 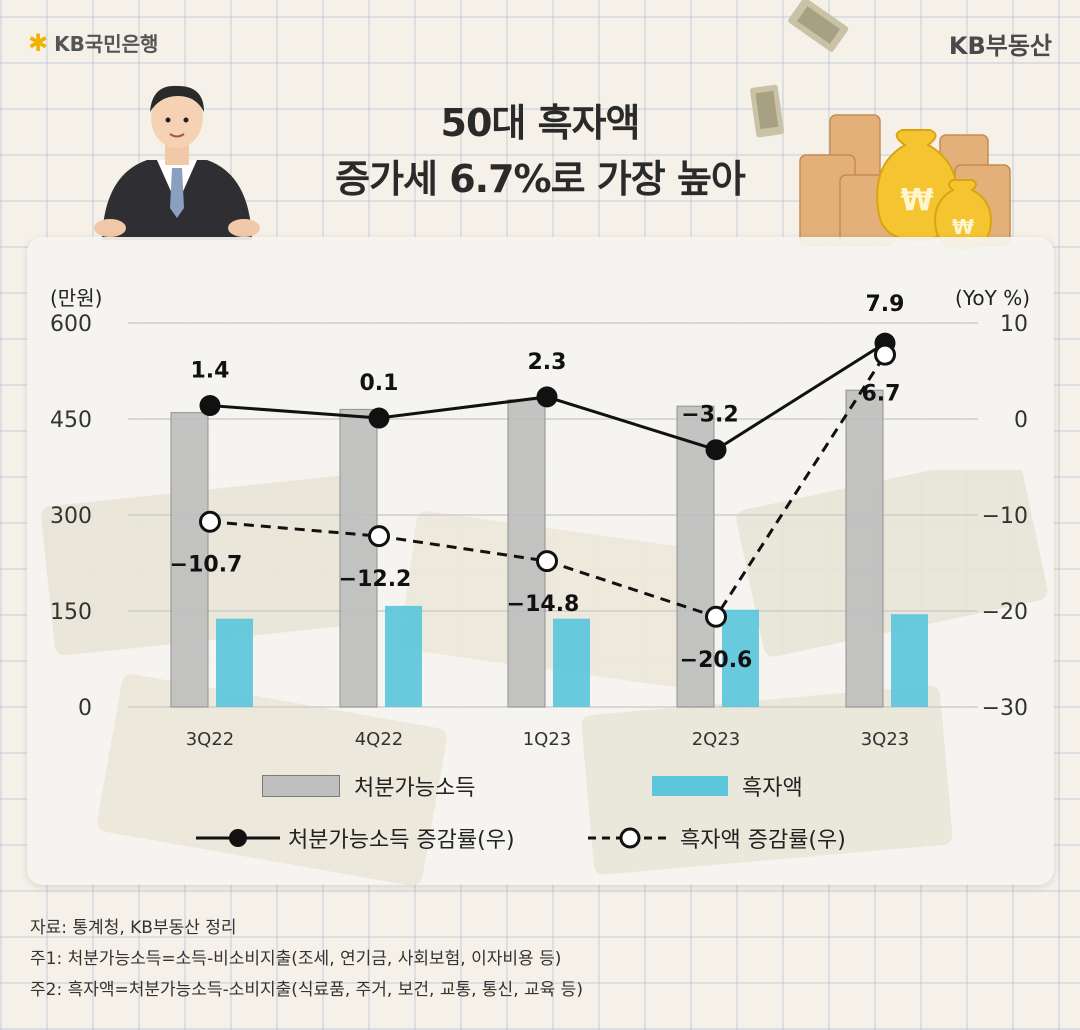 What do you see at coordinates (1005, 708) in the screenshot?
I see `y-right-tick-label: −30` at bounding box center [1005, 708].